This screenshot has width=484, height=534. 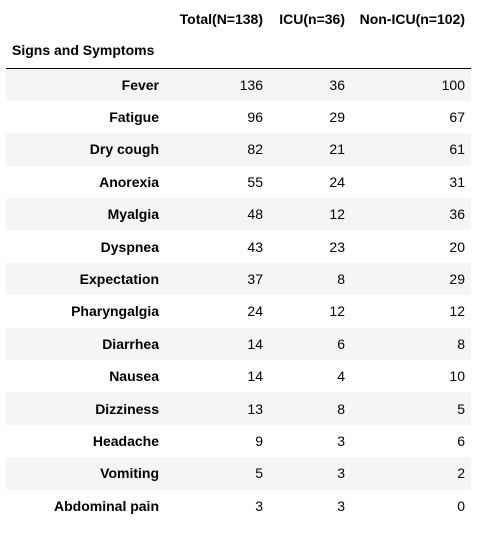 I want to click on cell-non-icu: 10, so click(x=457, y=376).